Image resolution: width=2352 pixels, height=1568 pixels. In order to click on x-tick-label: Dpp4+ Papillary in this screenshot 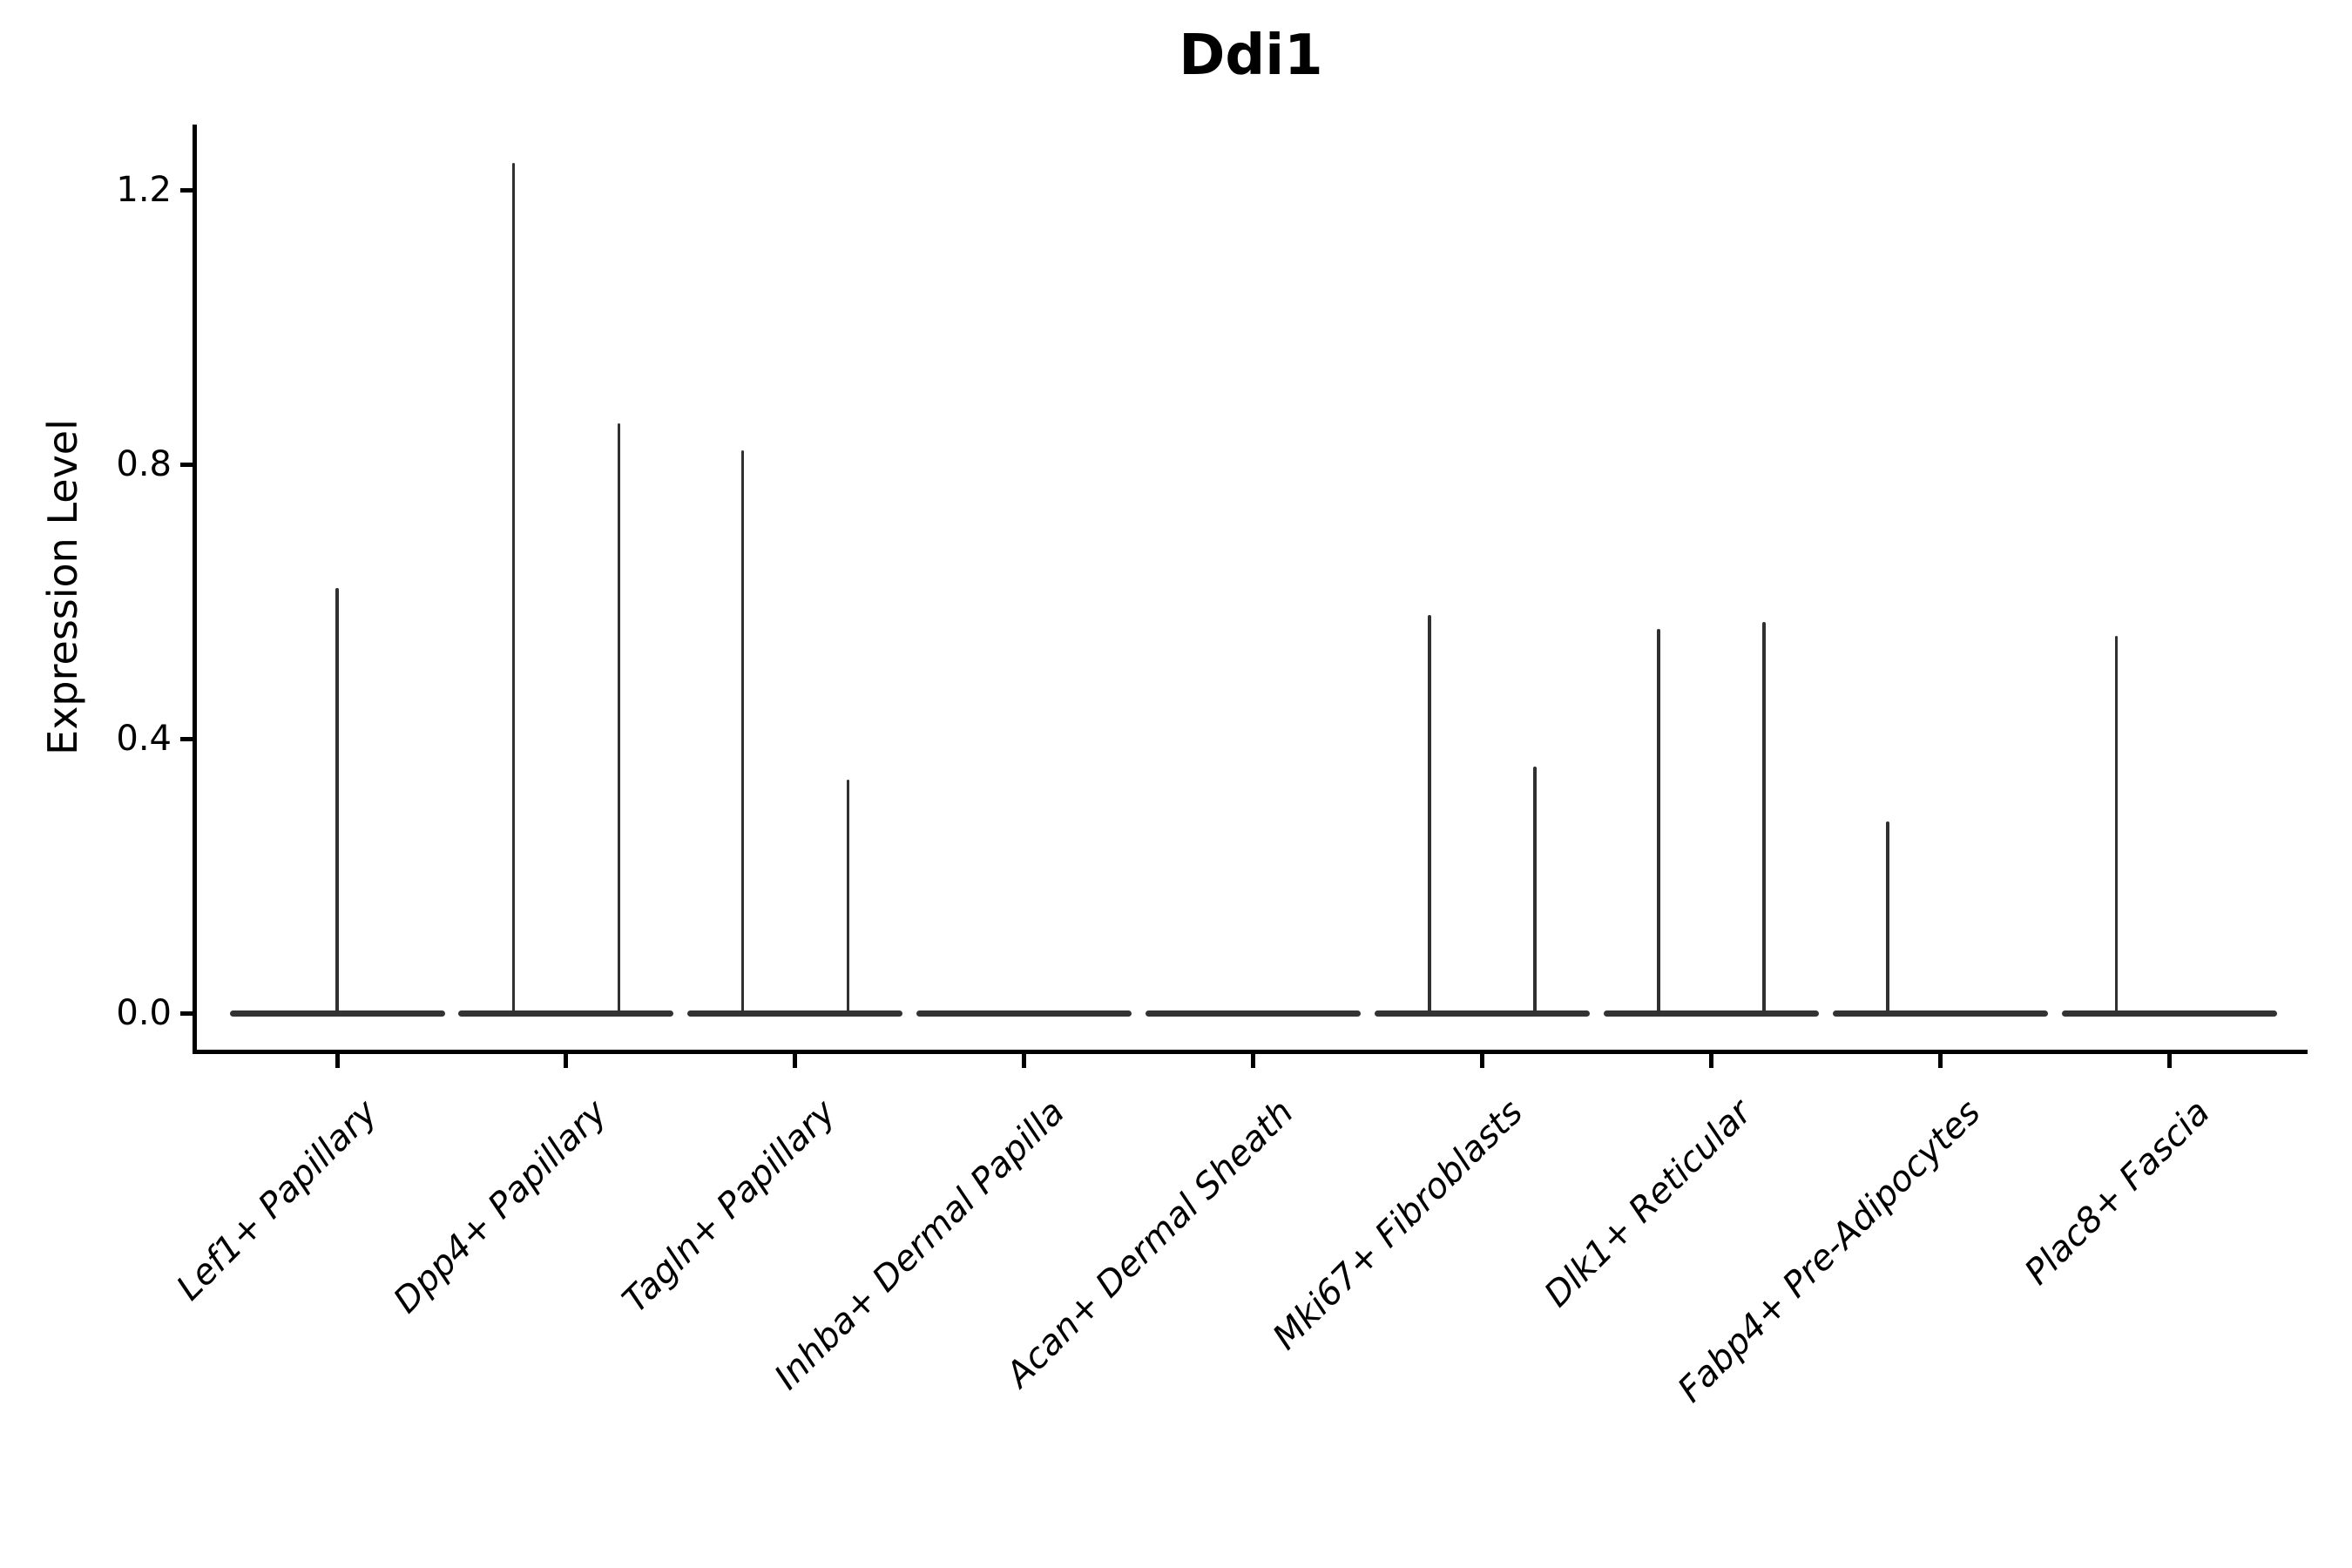, I will do `click(500, 1206)`.